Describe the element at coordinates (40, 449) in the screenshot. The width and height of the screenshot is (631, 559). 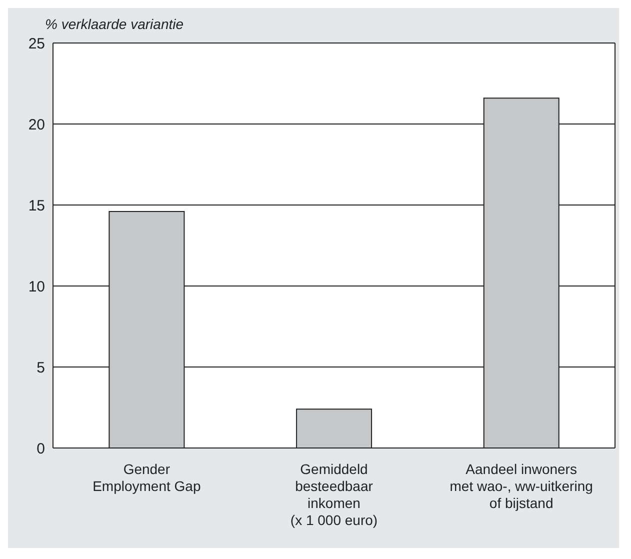
I see `y-tick-label: 0` at that location.